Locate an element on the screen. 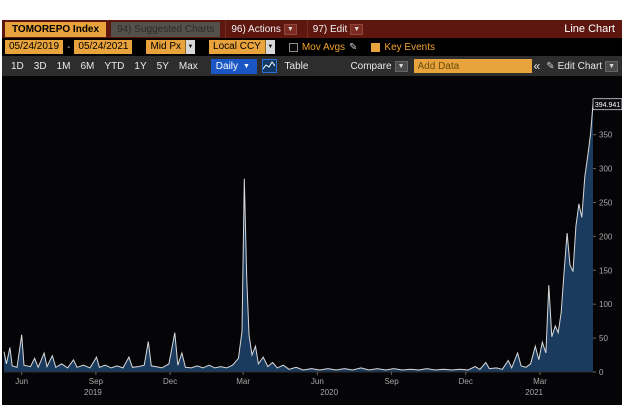 This screenshot has width=624, height=413. last-price-badge is located at coordinates (607, 104).